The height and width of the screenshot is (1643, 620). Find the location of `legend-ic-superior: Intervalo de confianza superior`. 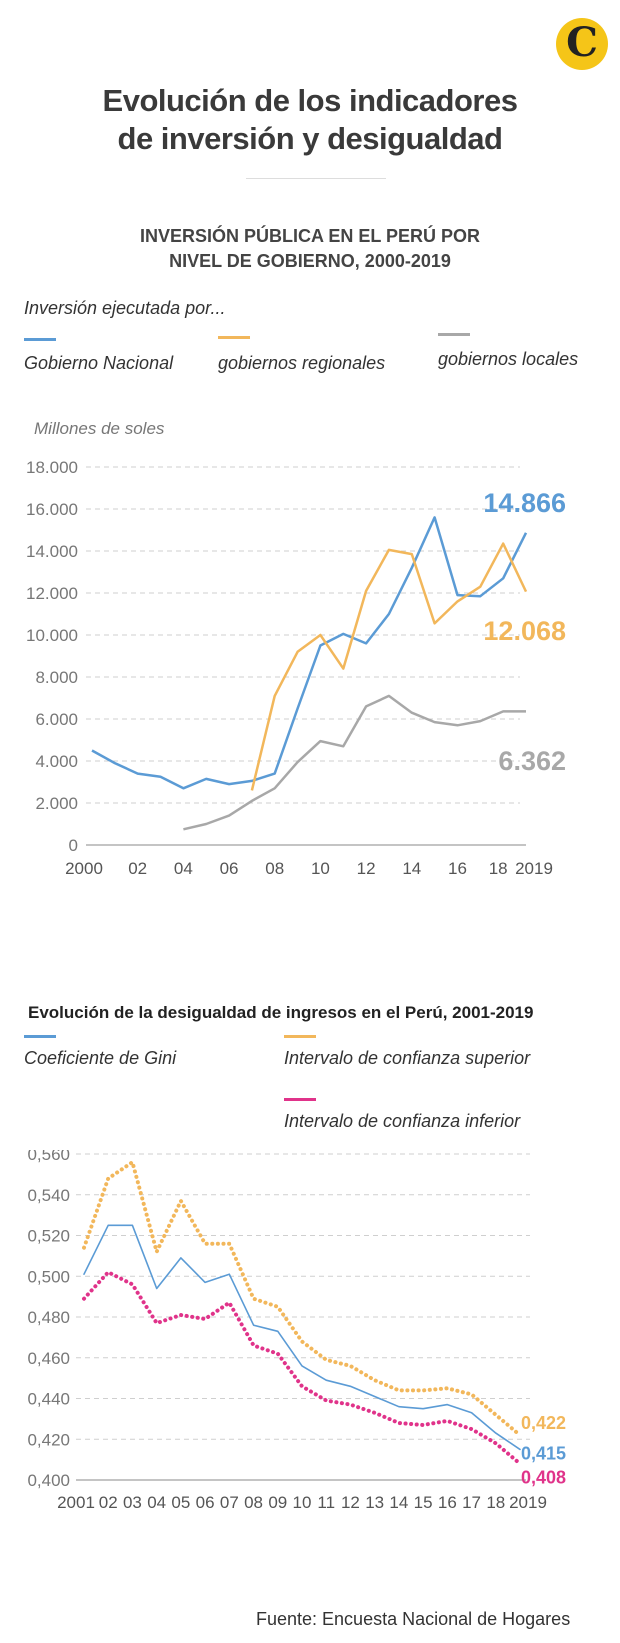

legend-ic-superior: Intervalo de confianza superior is located at coordinates (407, 1058).